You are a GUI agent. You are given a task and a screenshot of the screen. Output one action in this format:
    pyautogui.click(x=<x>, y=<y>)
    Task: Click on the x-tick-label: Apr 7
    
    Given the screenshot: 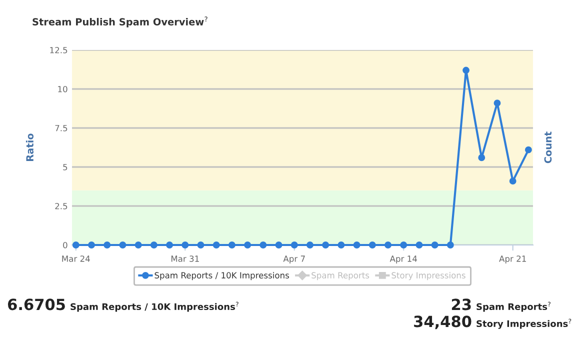 What is the action you would take?
    pyautogui.click(x=294, y=260)
    